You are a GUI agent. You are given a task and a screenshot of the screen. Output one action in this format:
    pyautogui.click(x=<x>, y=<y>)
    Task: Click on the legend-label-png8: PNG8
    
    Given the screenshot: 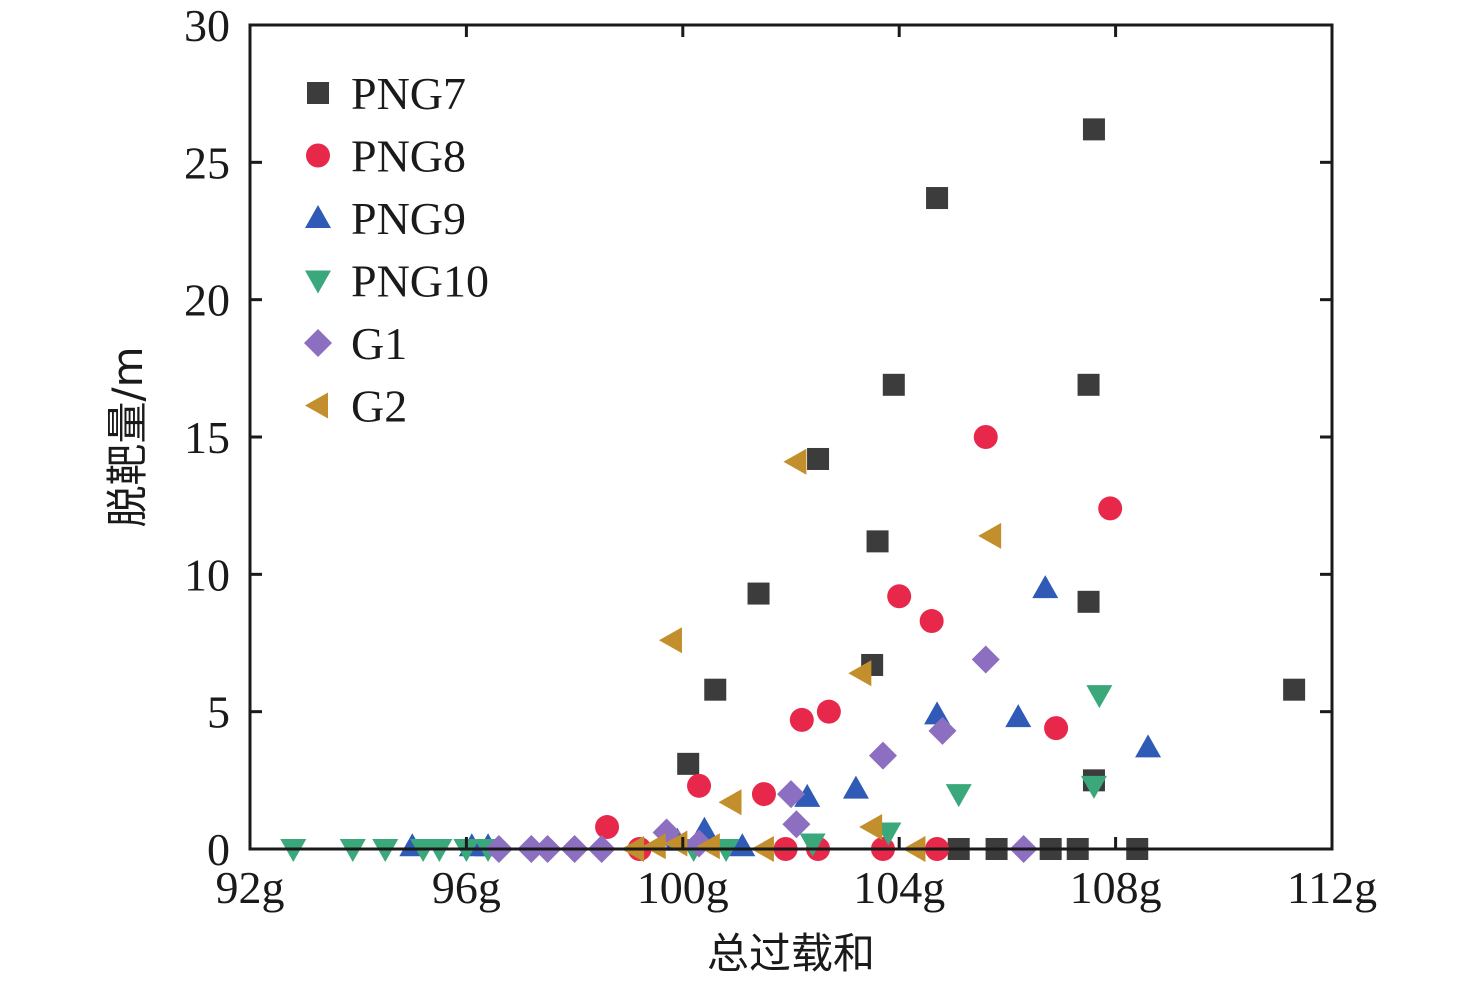 What is the action you would take?
    pyautogui.click(x=408, y=156)
    